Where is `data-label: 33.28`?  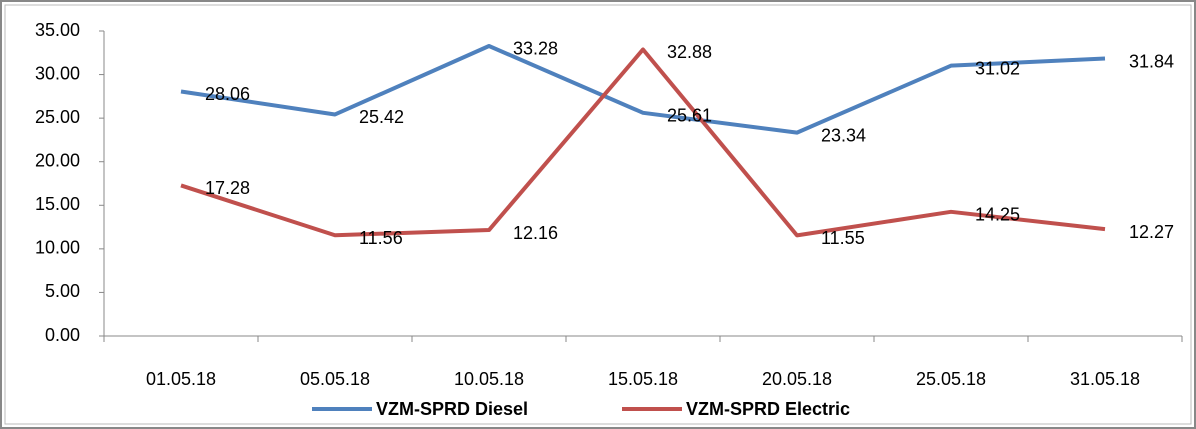 data-label: 33.28 is located at coordinates (535, 49).